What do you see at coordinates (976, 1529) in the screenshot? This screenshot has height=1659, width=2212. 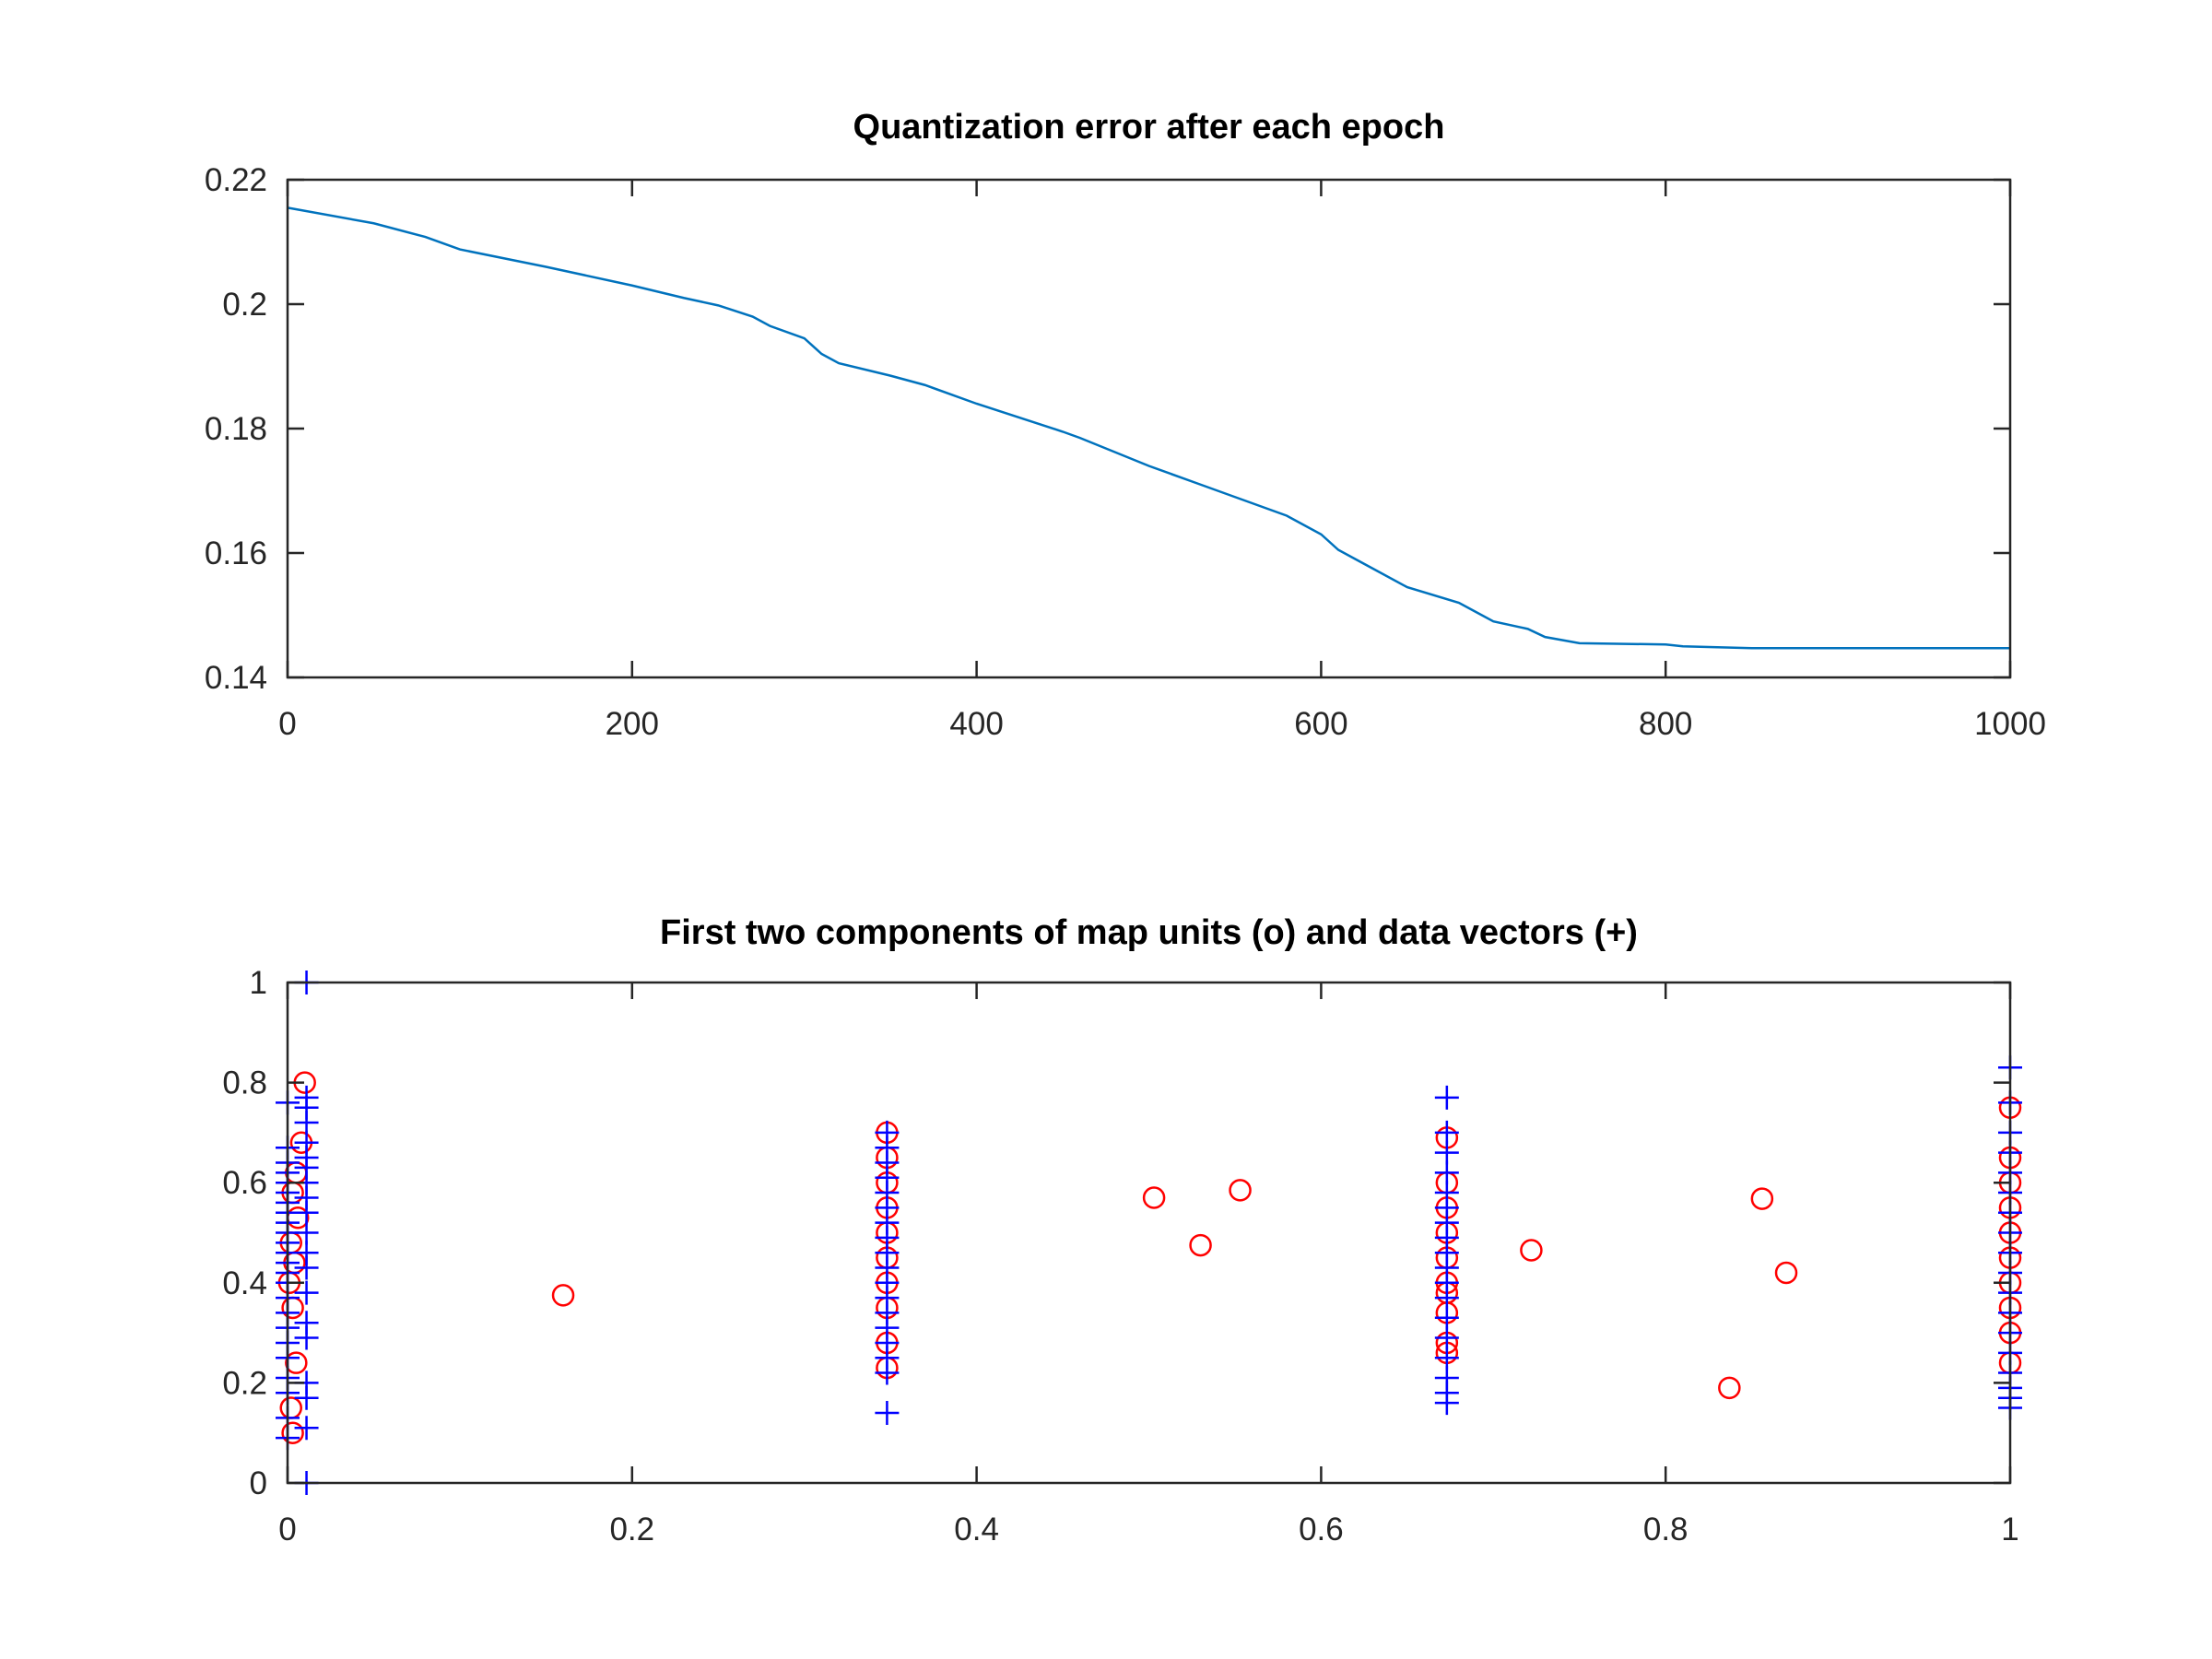 I see `x-tick-label: 0.4` at bounding box center [976, 1529].